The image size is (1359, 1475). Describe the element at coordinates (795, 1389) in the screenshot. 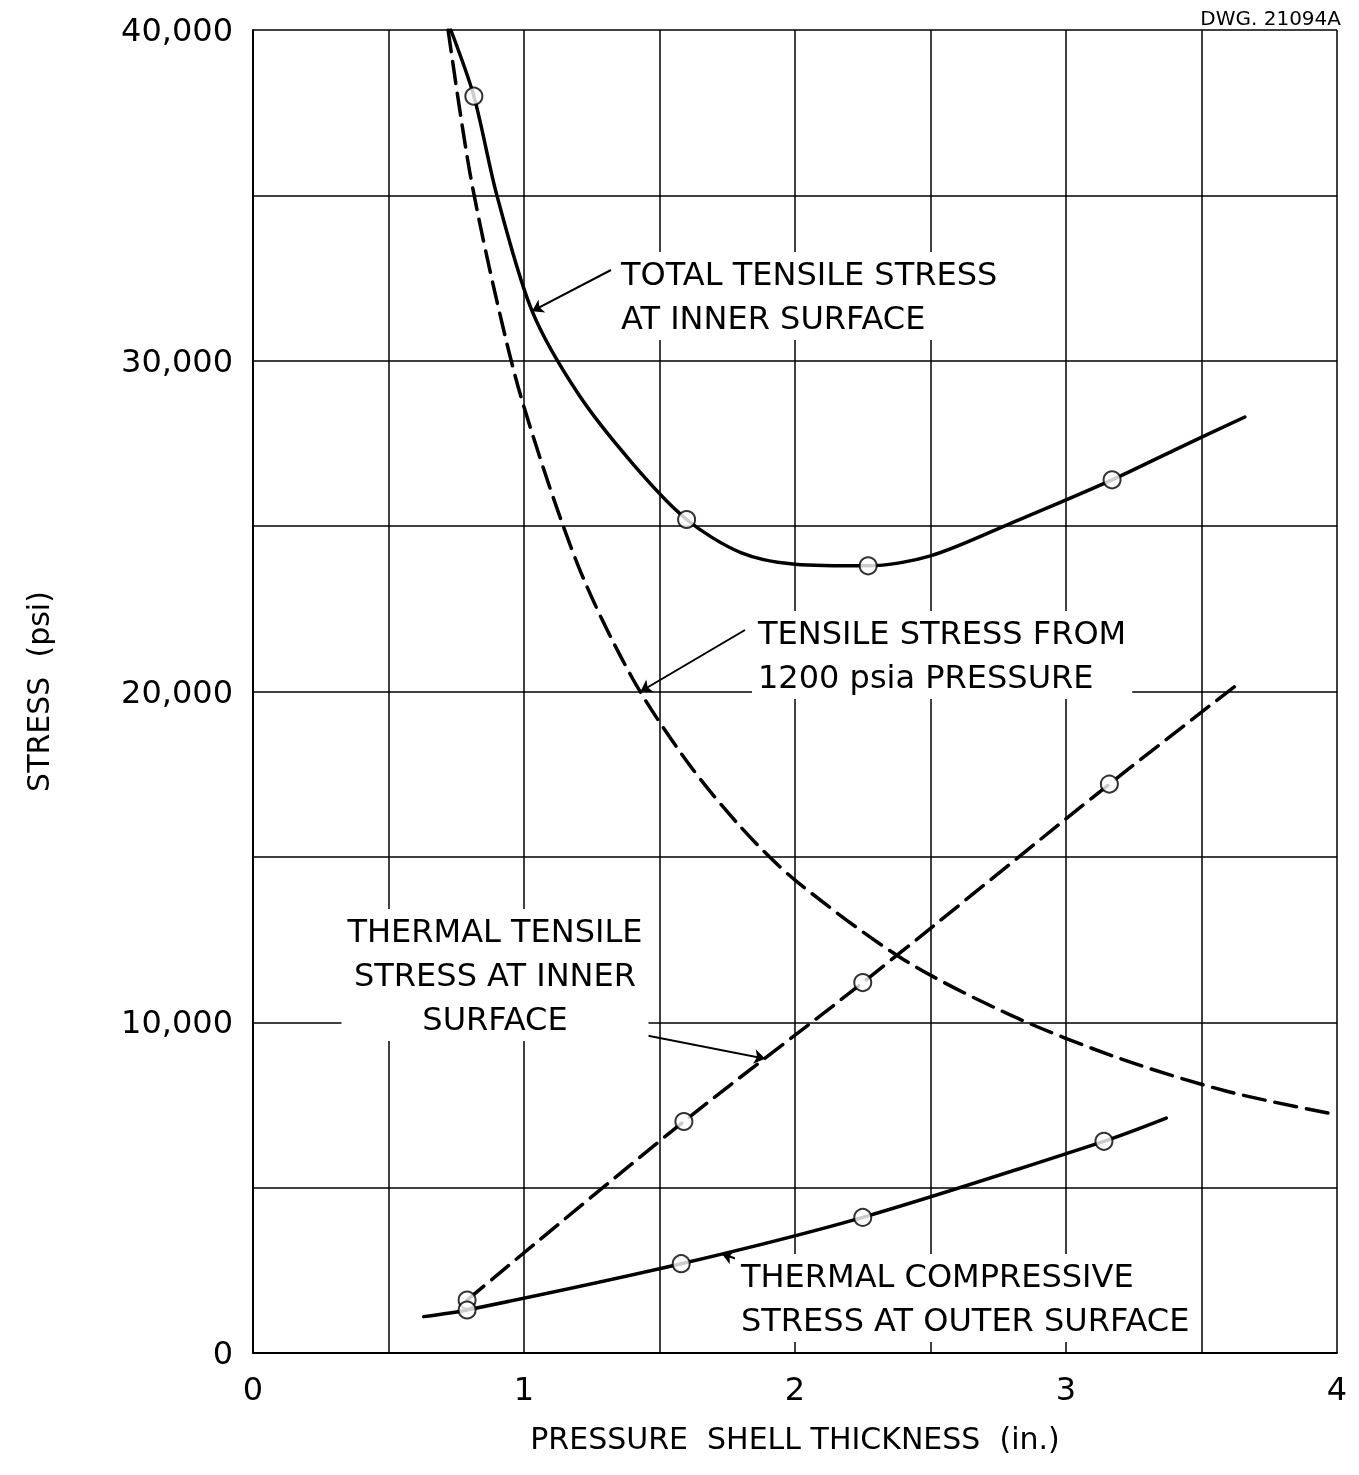

I see `x-tick-label: 2` at that location.